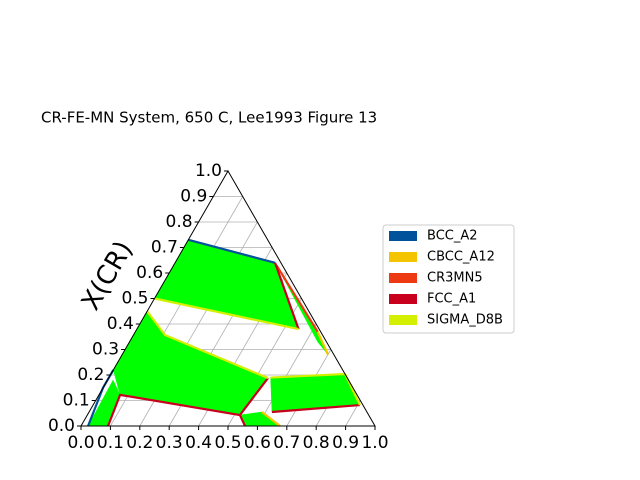  Describe the element at coordinates (286, 443) in the screenshot. I see `x-tick-label: 0.7` at that location.